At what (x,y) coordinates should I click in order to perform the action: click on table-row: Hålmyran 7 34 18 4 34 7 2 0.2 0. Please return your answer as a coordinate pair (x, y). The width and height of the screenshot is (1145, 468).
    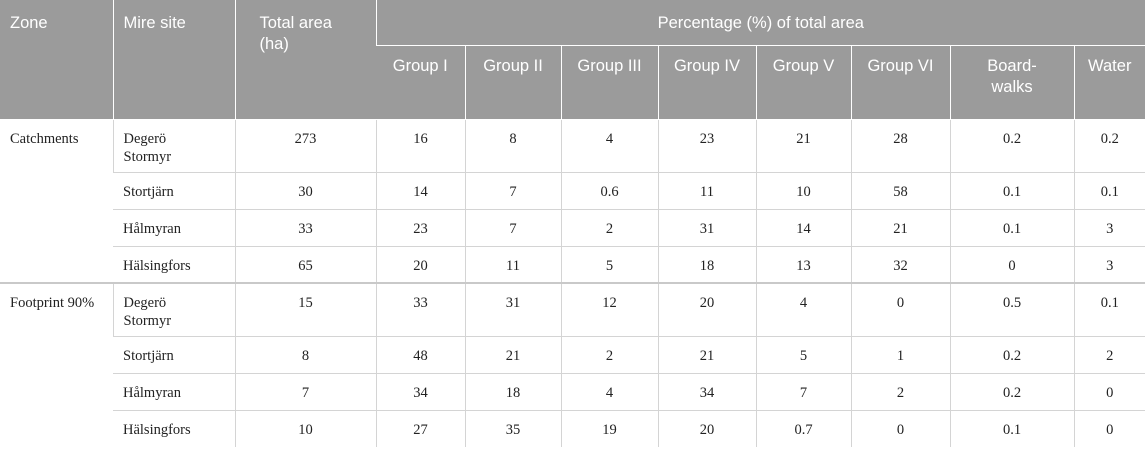
    Looking at the image, I should click on (572, 392).